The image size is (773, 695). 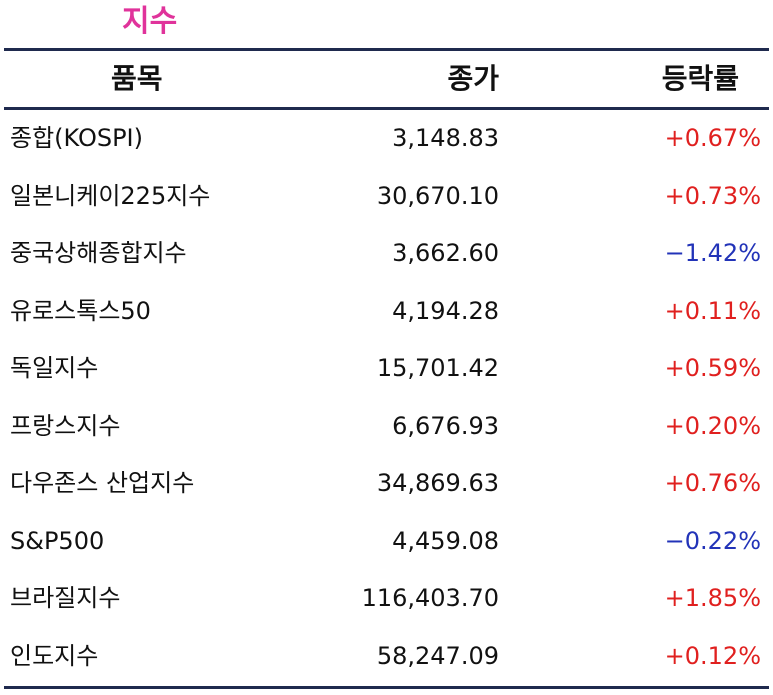 I want to click on table-title: 지수, so click(x=150, y=21).